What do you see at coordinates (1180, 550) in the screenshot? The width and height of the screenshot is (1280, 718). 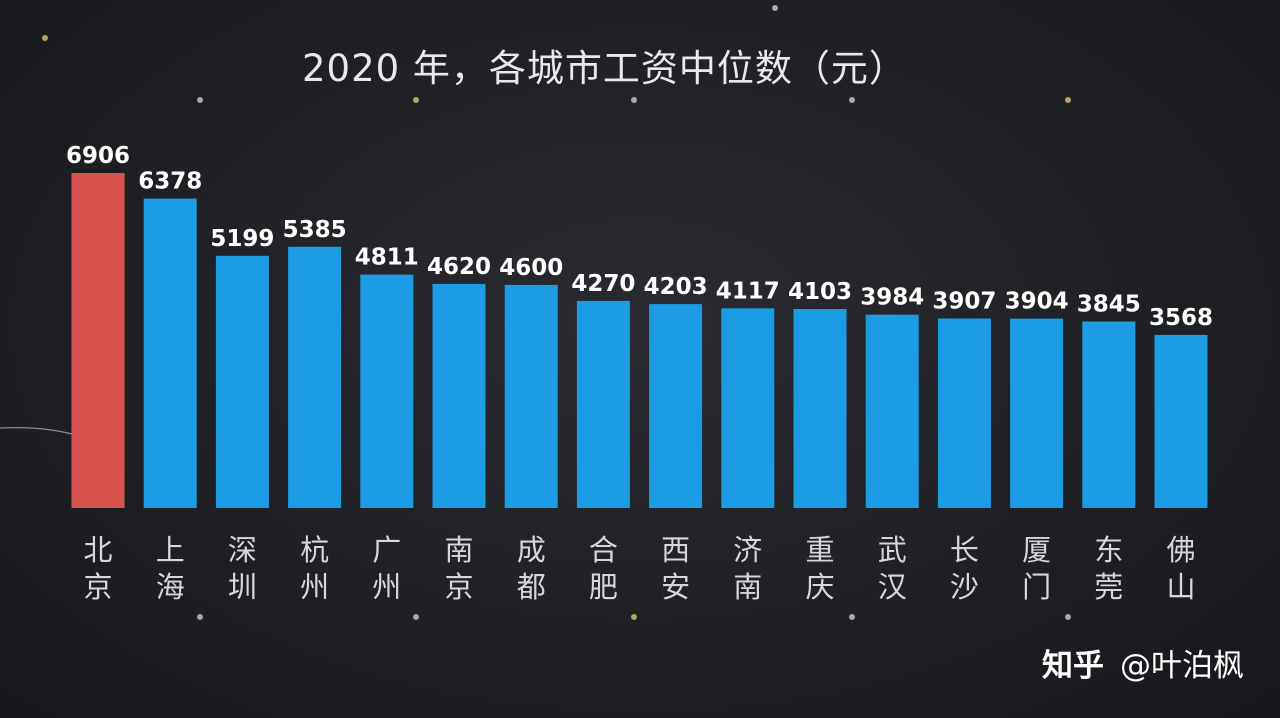 I see `category-label-佛山: 佛` at bounding box center [1180, 550].